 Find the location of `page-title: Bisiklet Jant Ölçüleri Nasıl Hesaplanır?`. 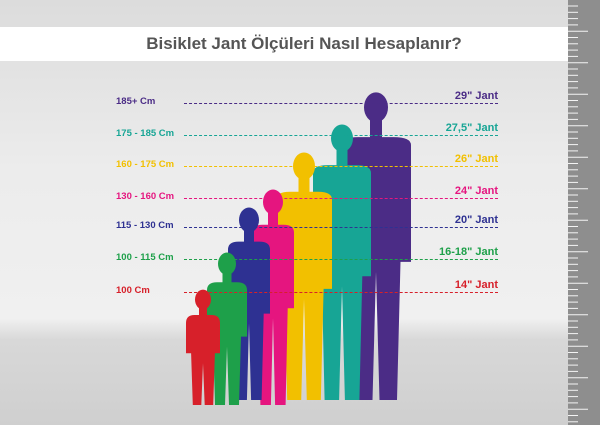

page-title: Bisiklet Jant Ölçüleri Nasıl Hesaplanır? is located at coordinates (304, 43).